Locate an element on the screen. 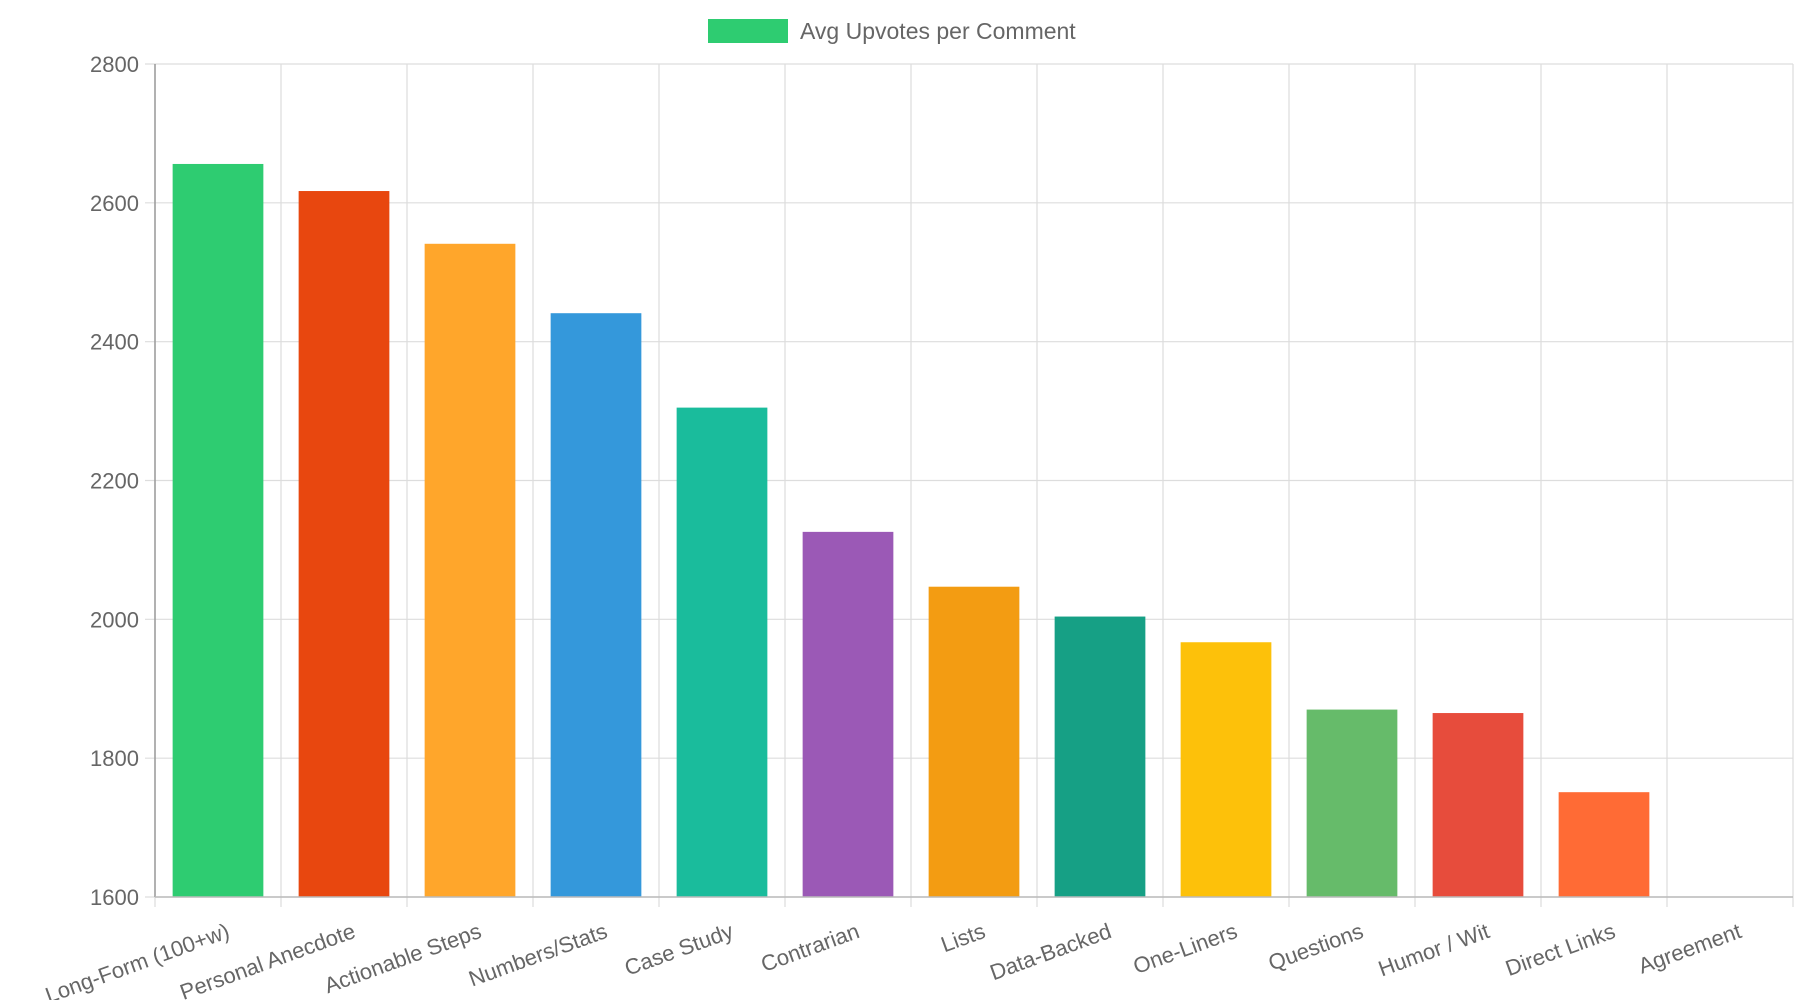 The image size is (1800, 1000). legend-swatch is located at coordinates (748, 31).